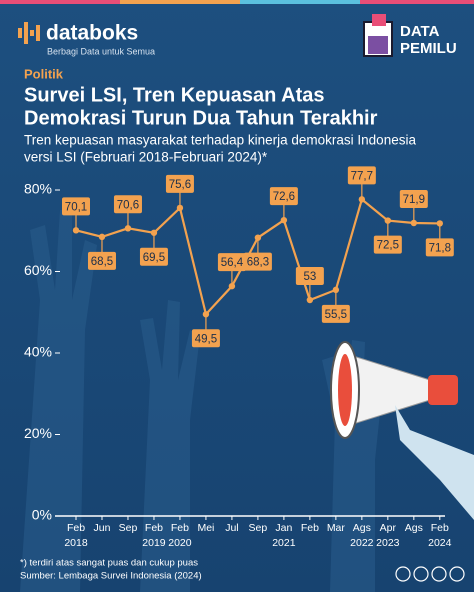 The image size is (474, 597). What do you see at coordinates (102, 528) in the screenshot?
I see `x-tick-label: Jun` at bounding box center [102, 528].